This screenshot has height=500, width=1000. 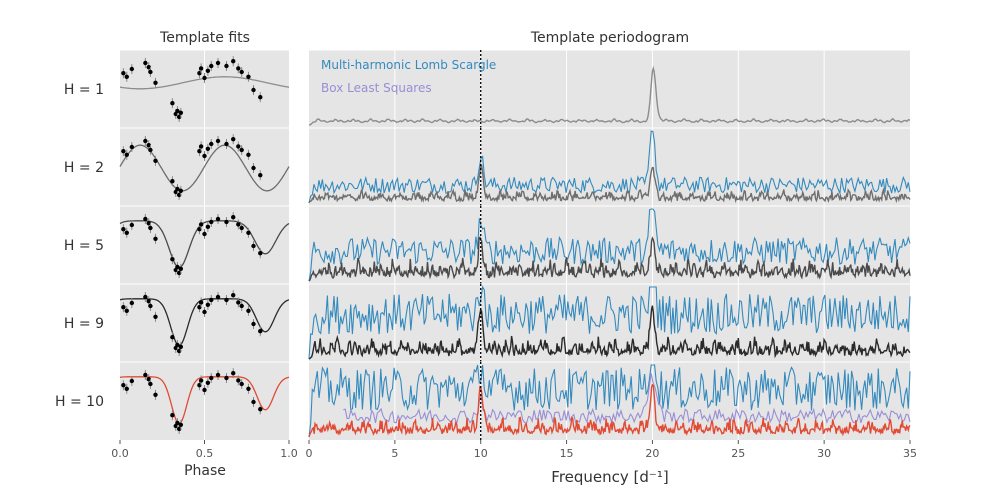 What do you see at coordinates (84, 168) in the screenshot?
I see `row-label: H = 2` at bounding box center [84, 168].